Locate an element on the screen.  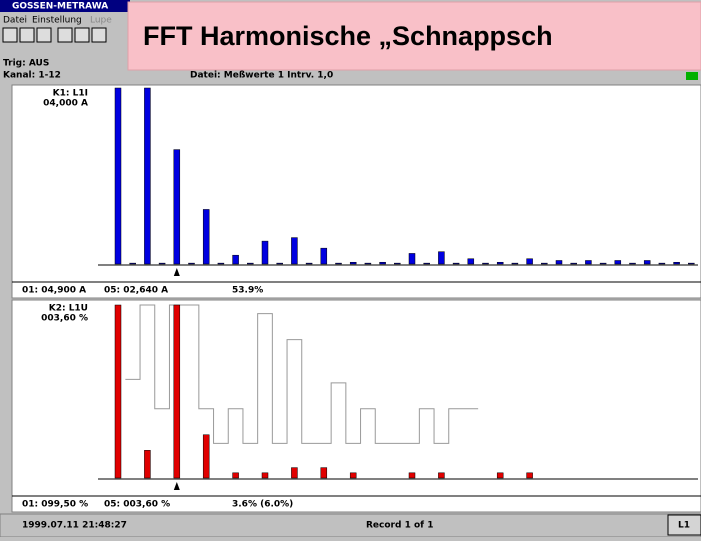
status-value: 05: 003,60 % is located at coordinates (137, 505).